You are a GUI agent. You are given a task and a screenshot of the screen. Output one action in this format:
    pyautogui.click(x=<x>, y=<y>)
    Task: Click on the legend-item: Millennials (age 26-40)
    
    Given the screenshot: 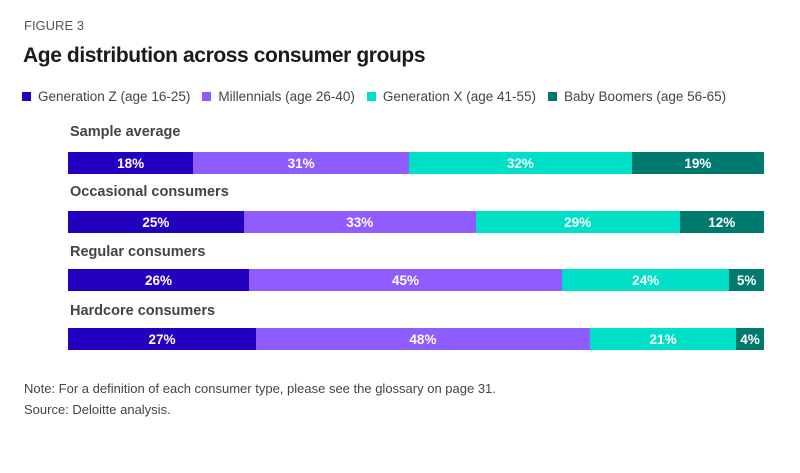 What is the action you would take?
    pyautogui.click(x=278, y=96)
    